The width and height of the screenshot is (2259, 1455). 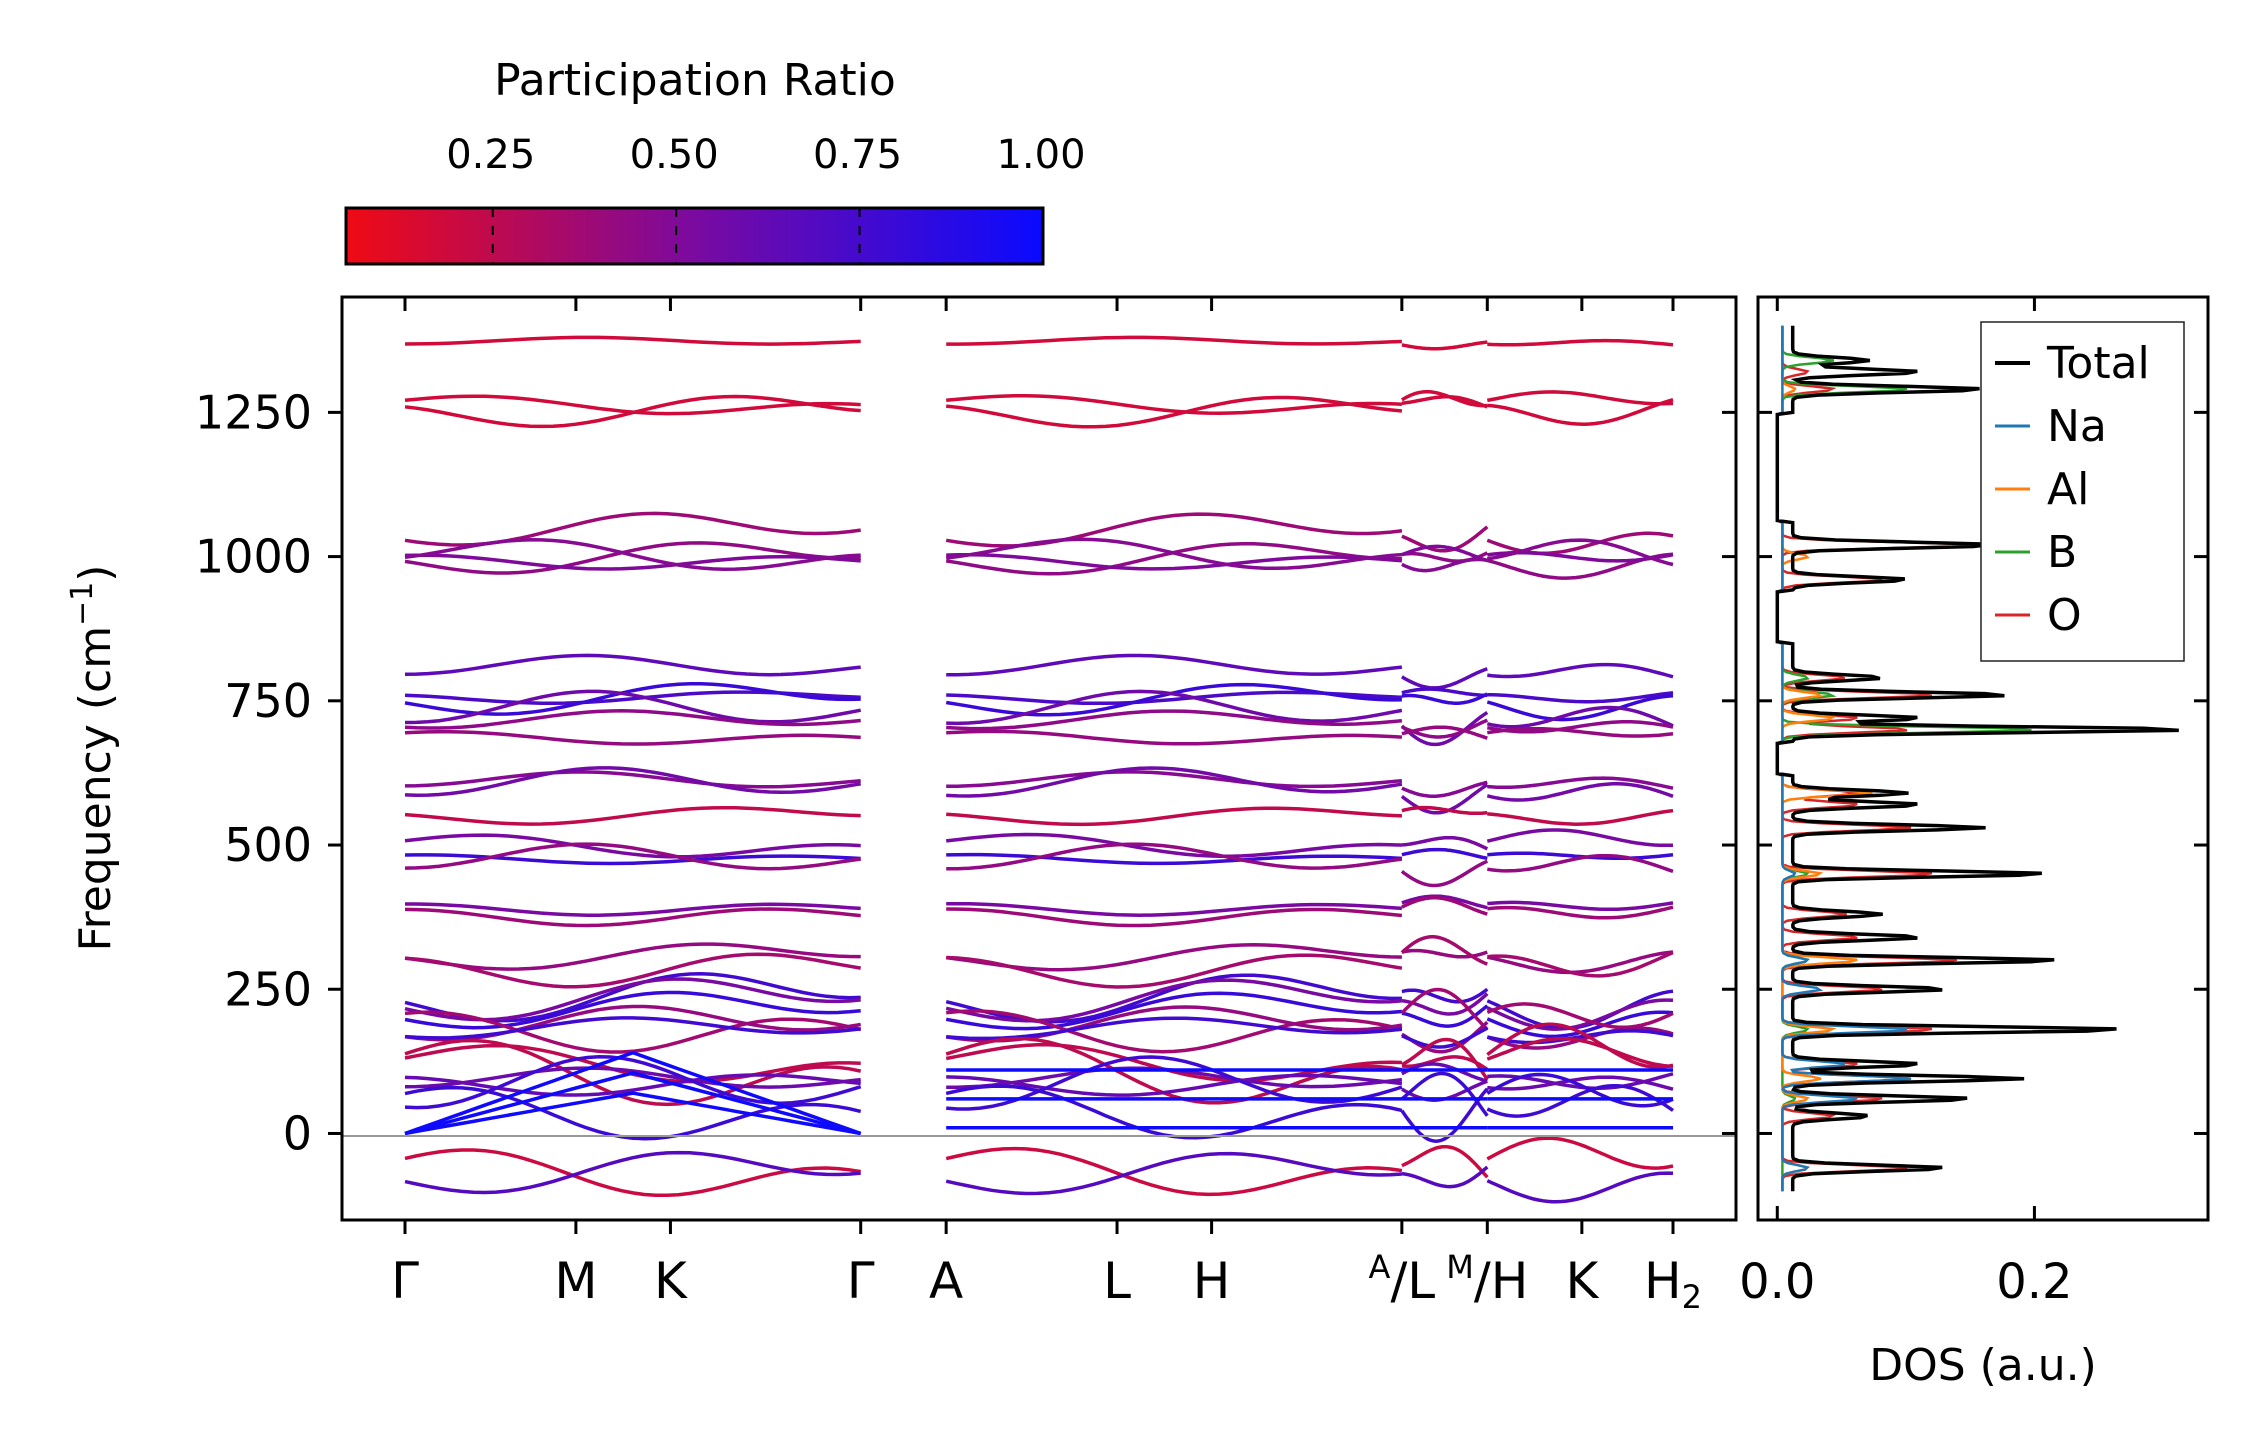 I want to click on legend-label: Al, so click(x=2068, y=489).